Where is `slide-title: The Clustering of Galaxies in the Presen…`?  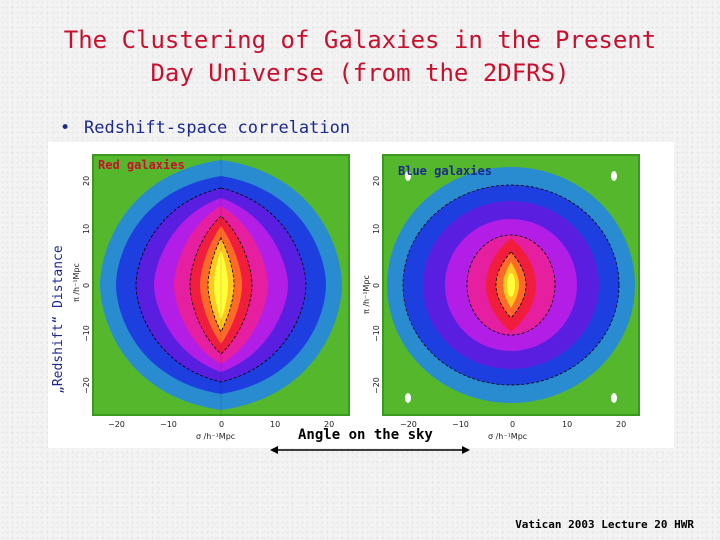 slide-title: The Clustering of Galaxies in the Presen… is located at coordinates (360, 57).